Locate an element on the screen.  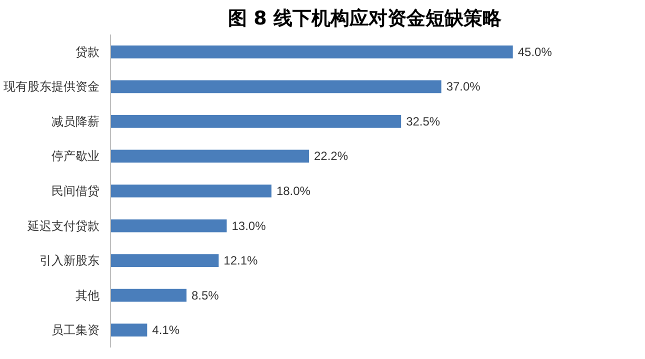
data-label: 8.5% is located at coordinates (206, 295).